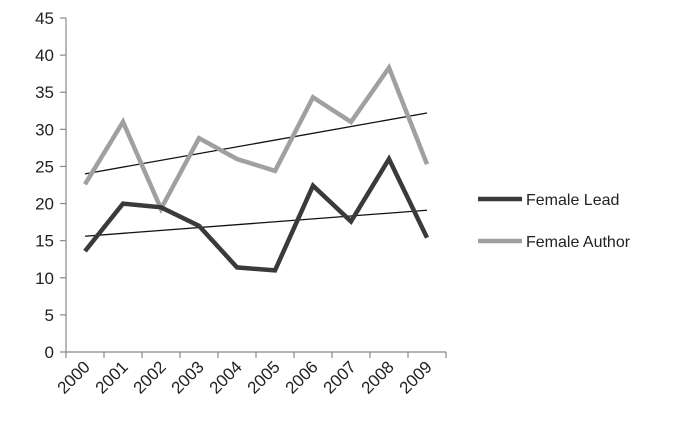 This screenshot has width=679, height=435. Describe the element at coordinates (74, 377) in the screenshot. I see `x-tick-label: 2000` at that location.